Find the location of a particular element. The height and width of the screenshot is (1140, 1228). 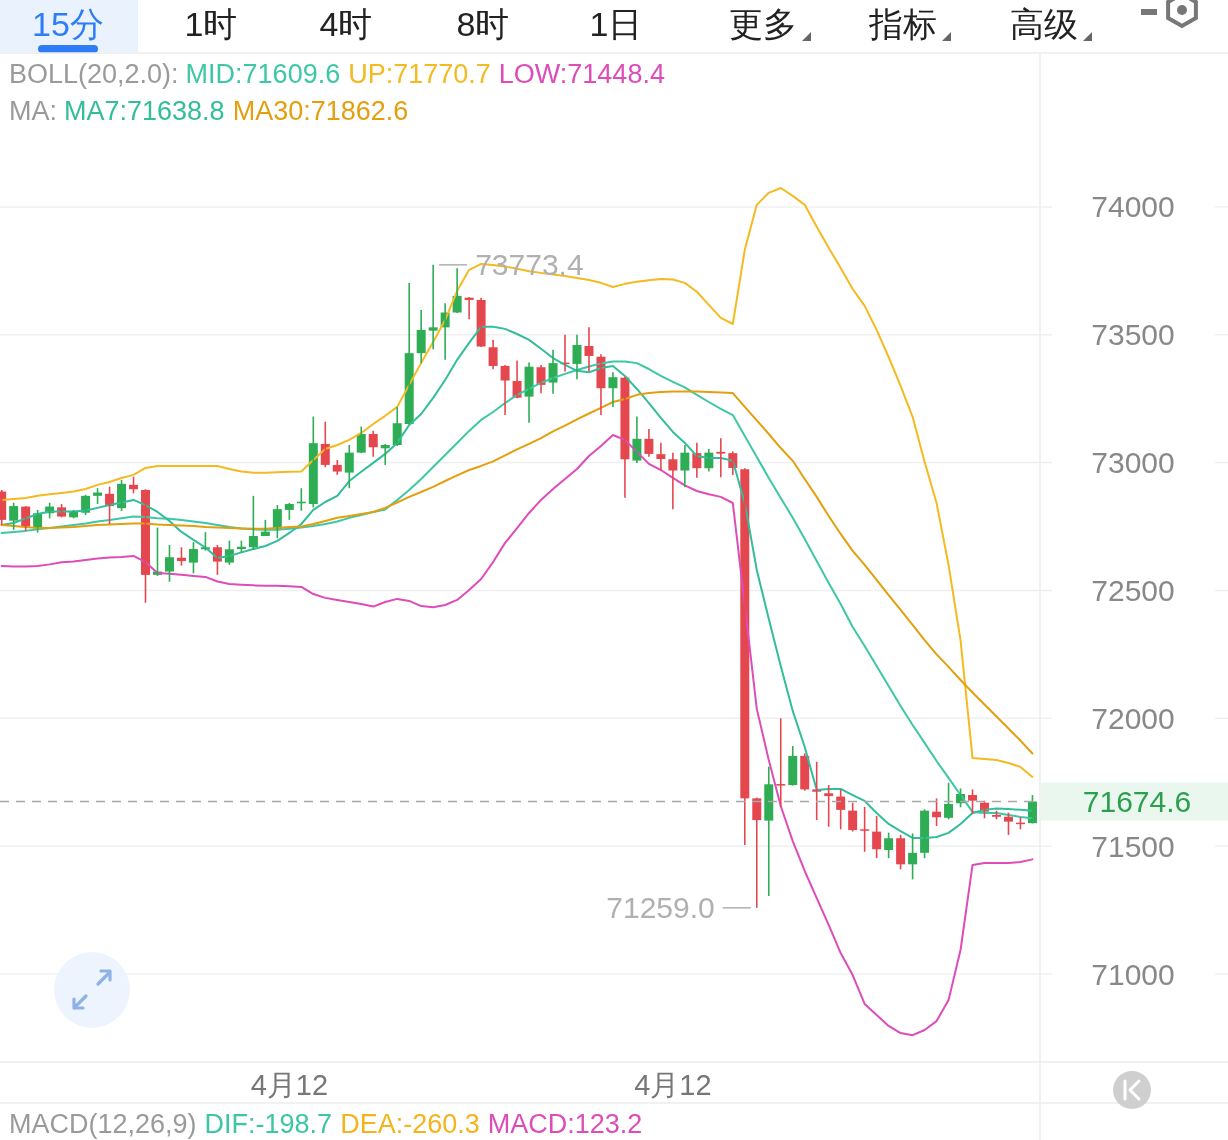

text: MA30:71862.6 is located at coordinates (320, 111).